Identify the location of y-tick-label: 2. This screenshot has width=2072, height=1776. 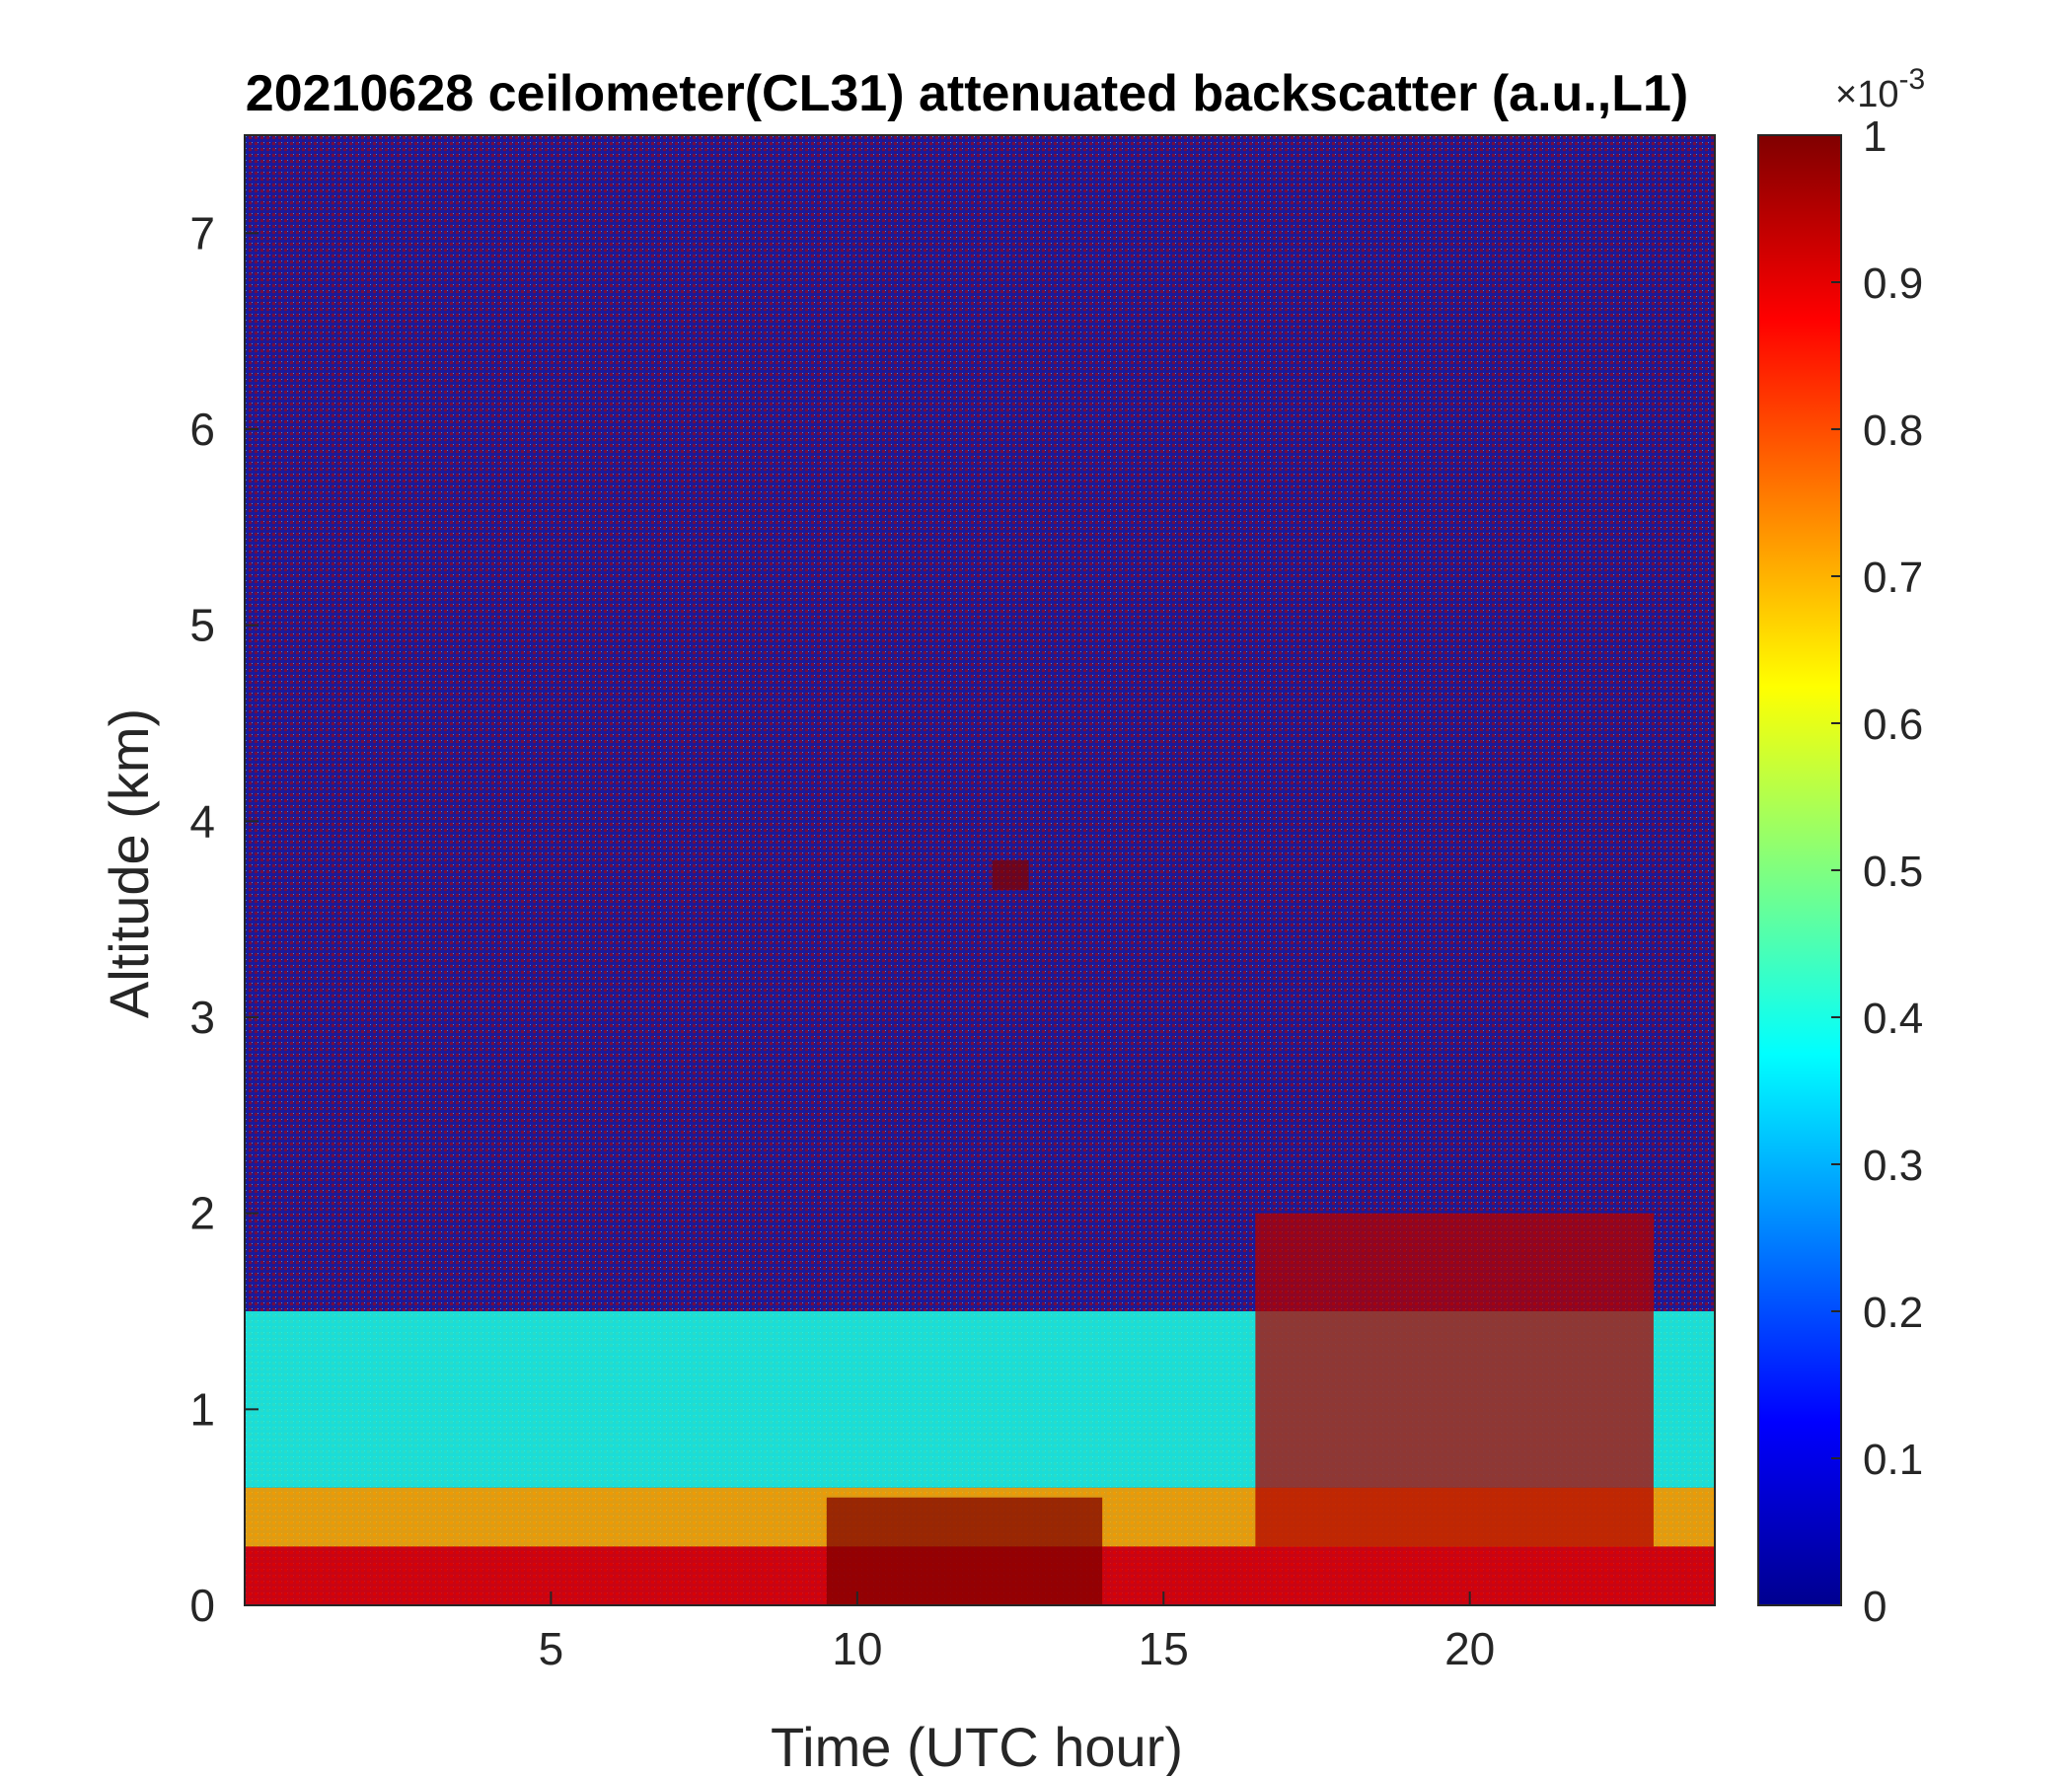
(202, 1214).